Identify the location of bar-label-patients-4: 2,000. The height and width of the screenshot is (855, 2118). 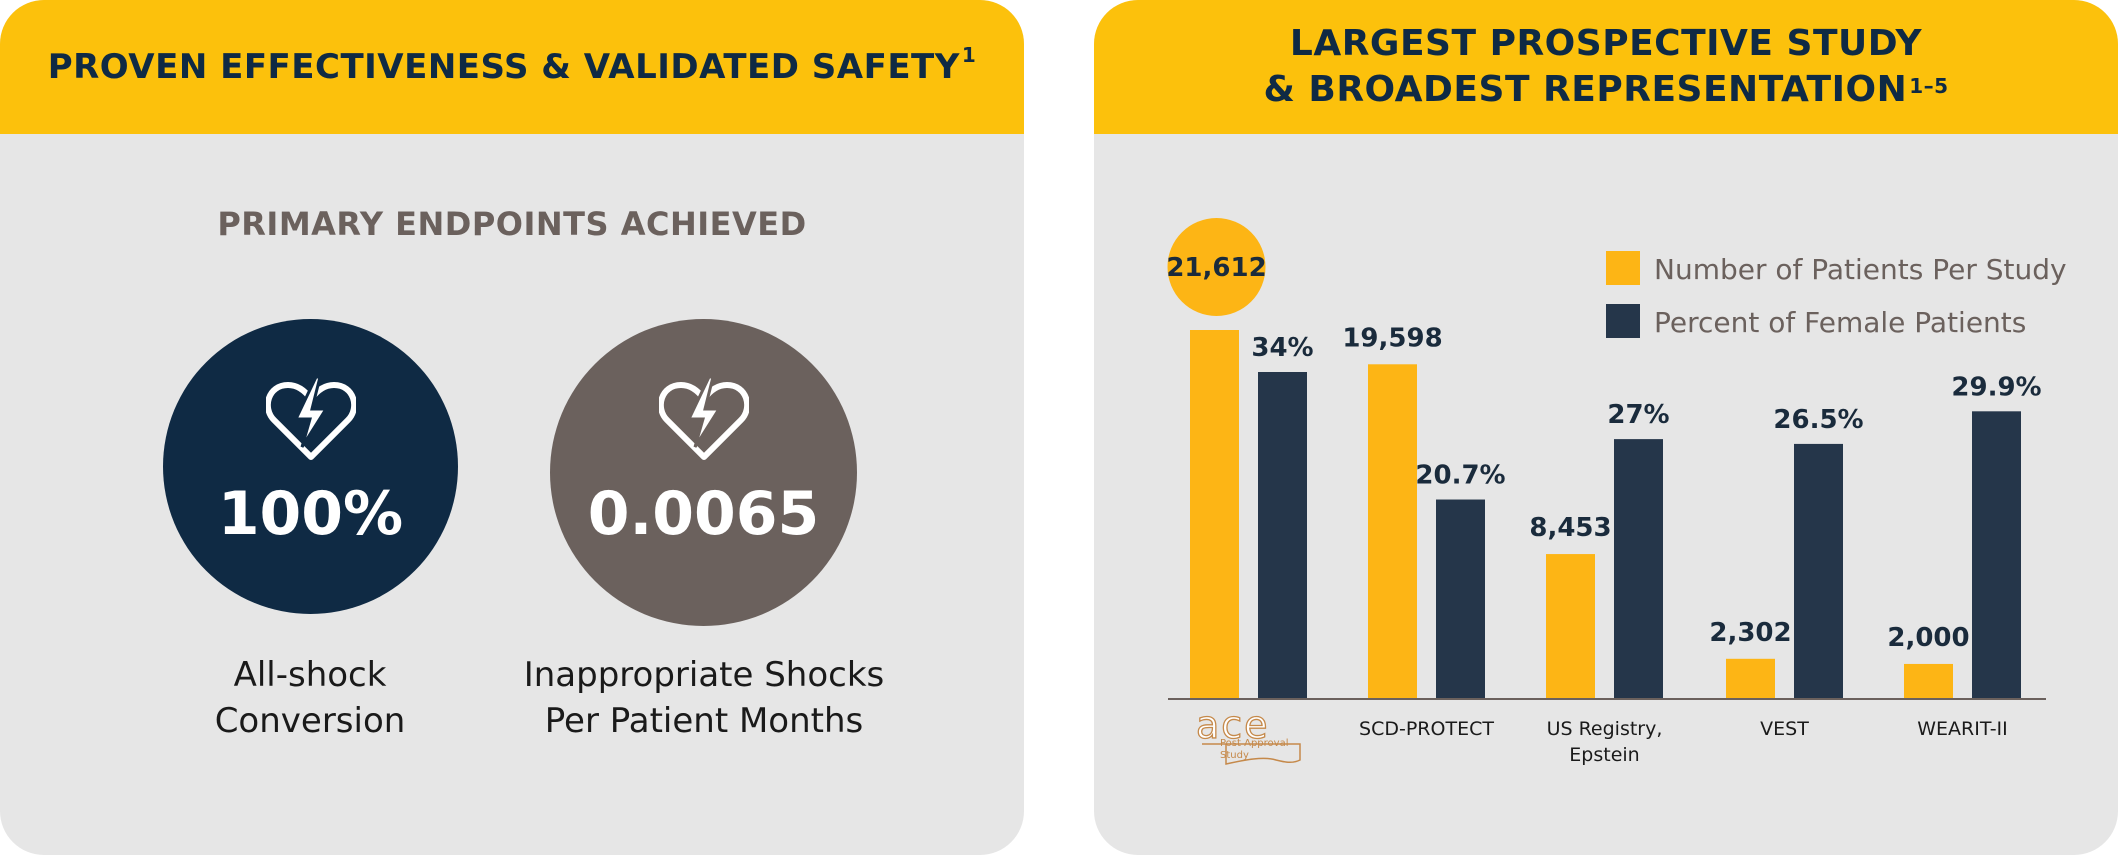
(1928, 638).